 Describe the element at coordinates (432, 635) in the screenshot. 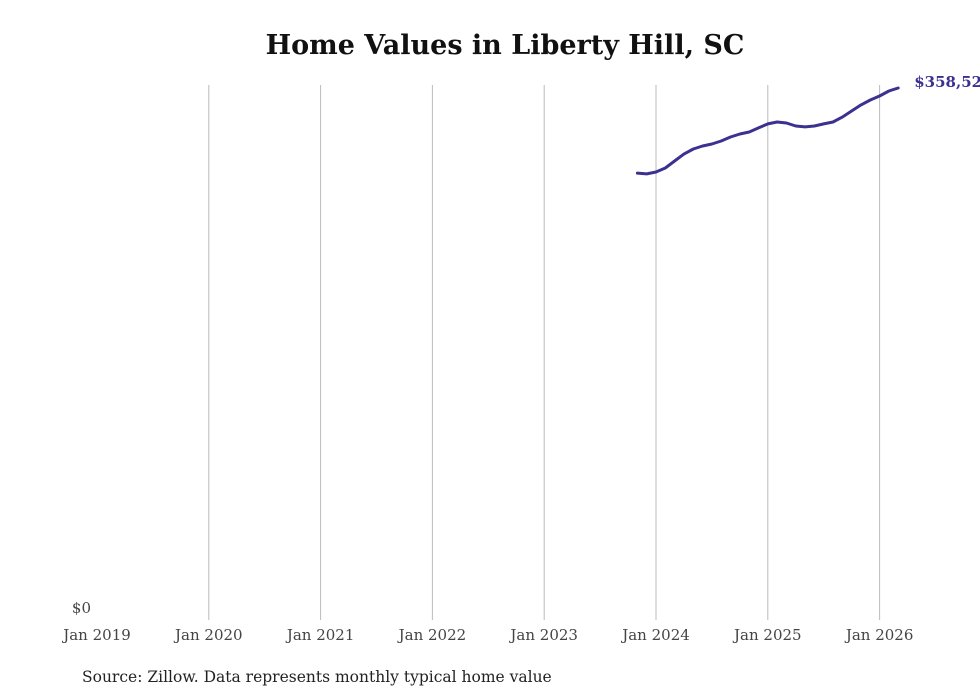

I see `x-tick-label: Jan 2022` at that location.